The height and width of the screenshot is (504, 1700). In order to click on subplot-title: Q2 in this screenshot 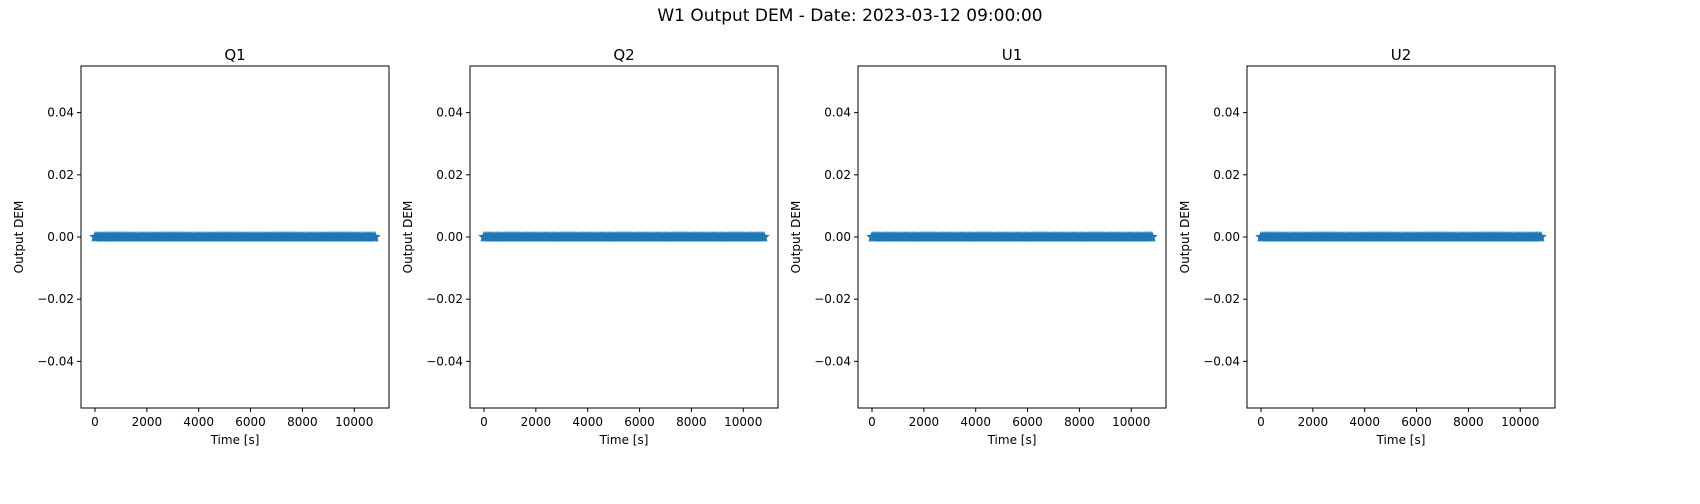, I will do `click(623, 55)`.